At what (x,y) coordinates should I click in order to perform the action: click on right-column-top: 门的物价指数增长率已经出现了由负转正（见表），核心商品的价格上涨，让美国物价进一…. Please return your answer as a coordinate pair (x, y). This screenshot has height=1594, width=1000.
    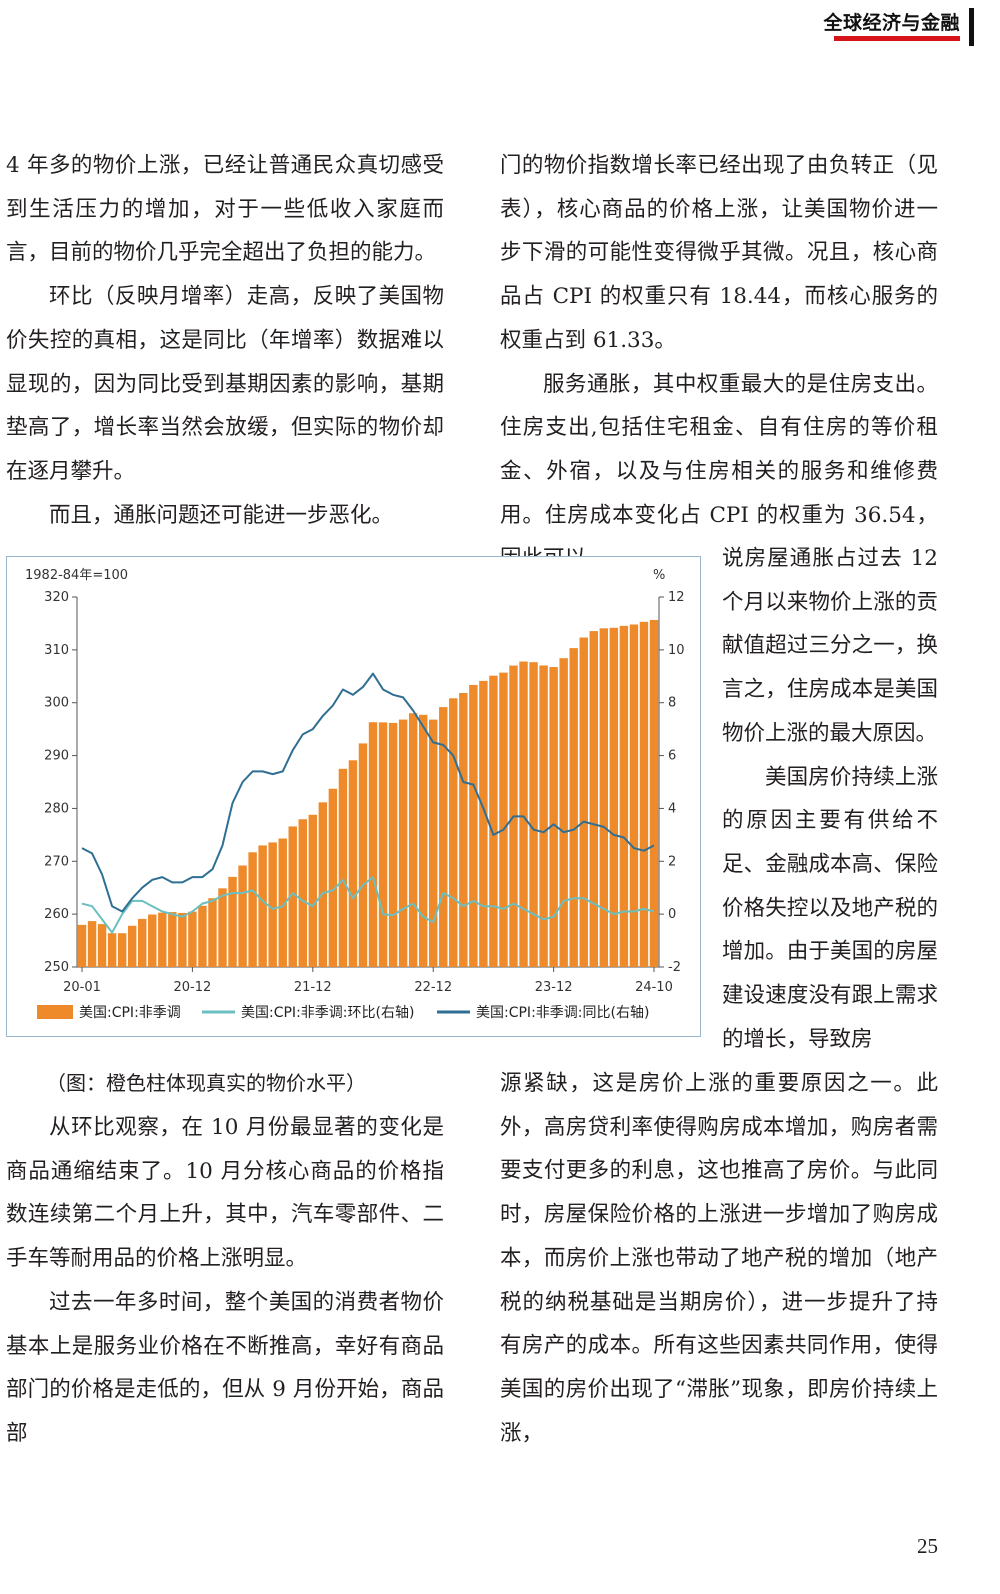
    Looking at the image, I should click on (719, 362).